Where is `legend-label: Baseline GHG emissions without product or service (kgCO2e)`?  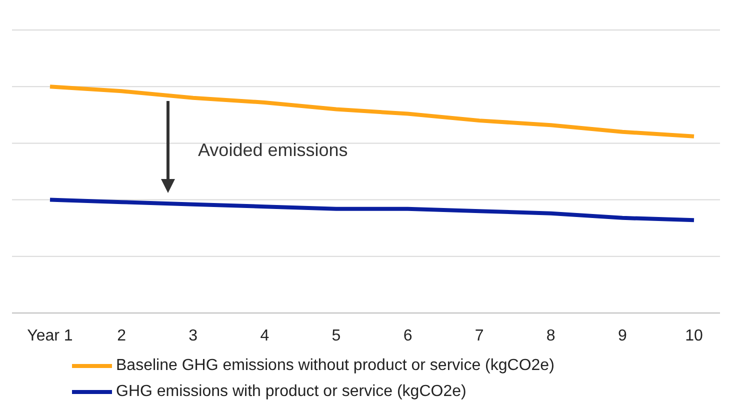 legend-label: Baseline GHG emissions without product or service (kgCO2e) is located at coordinates (335, 366).